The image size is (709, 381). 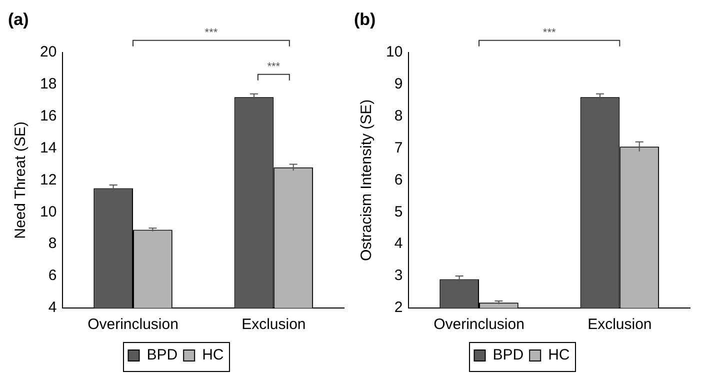 I want to click on y-axis-title: Need Threat (SE), so click(x=21, y=180).